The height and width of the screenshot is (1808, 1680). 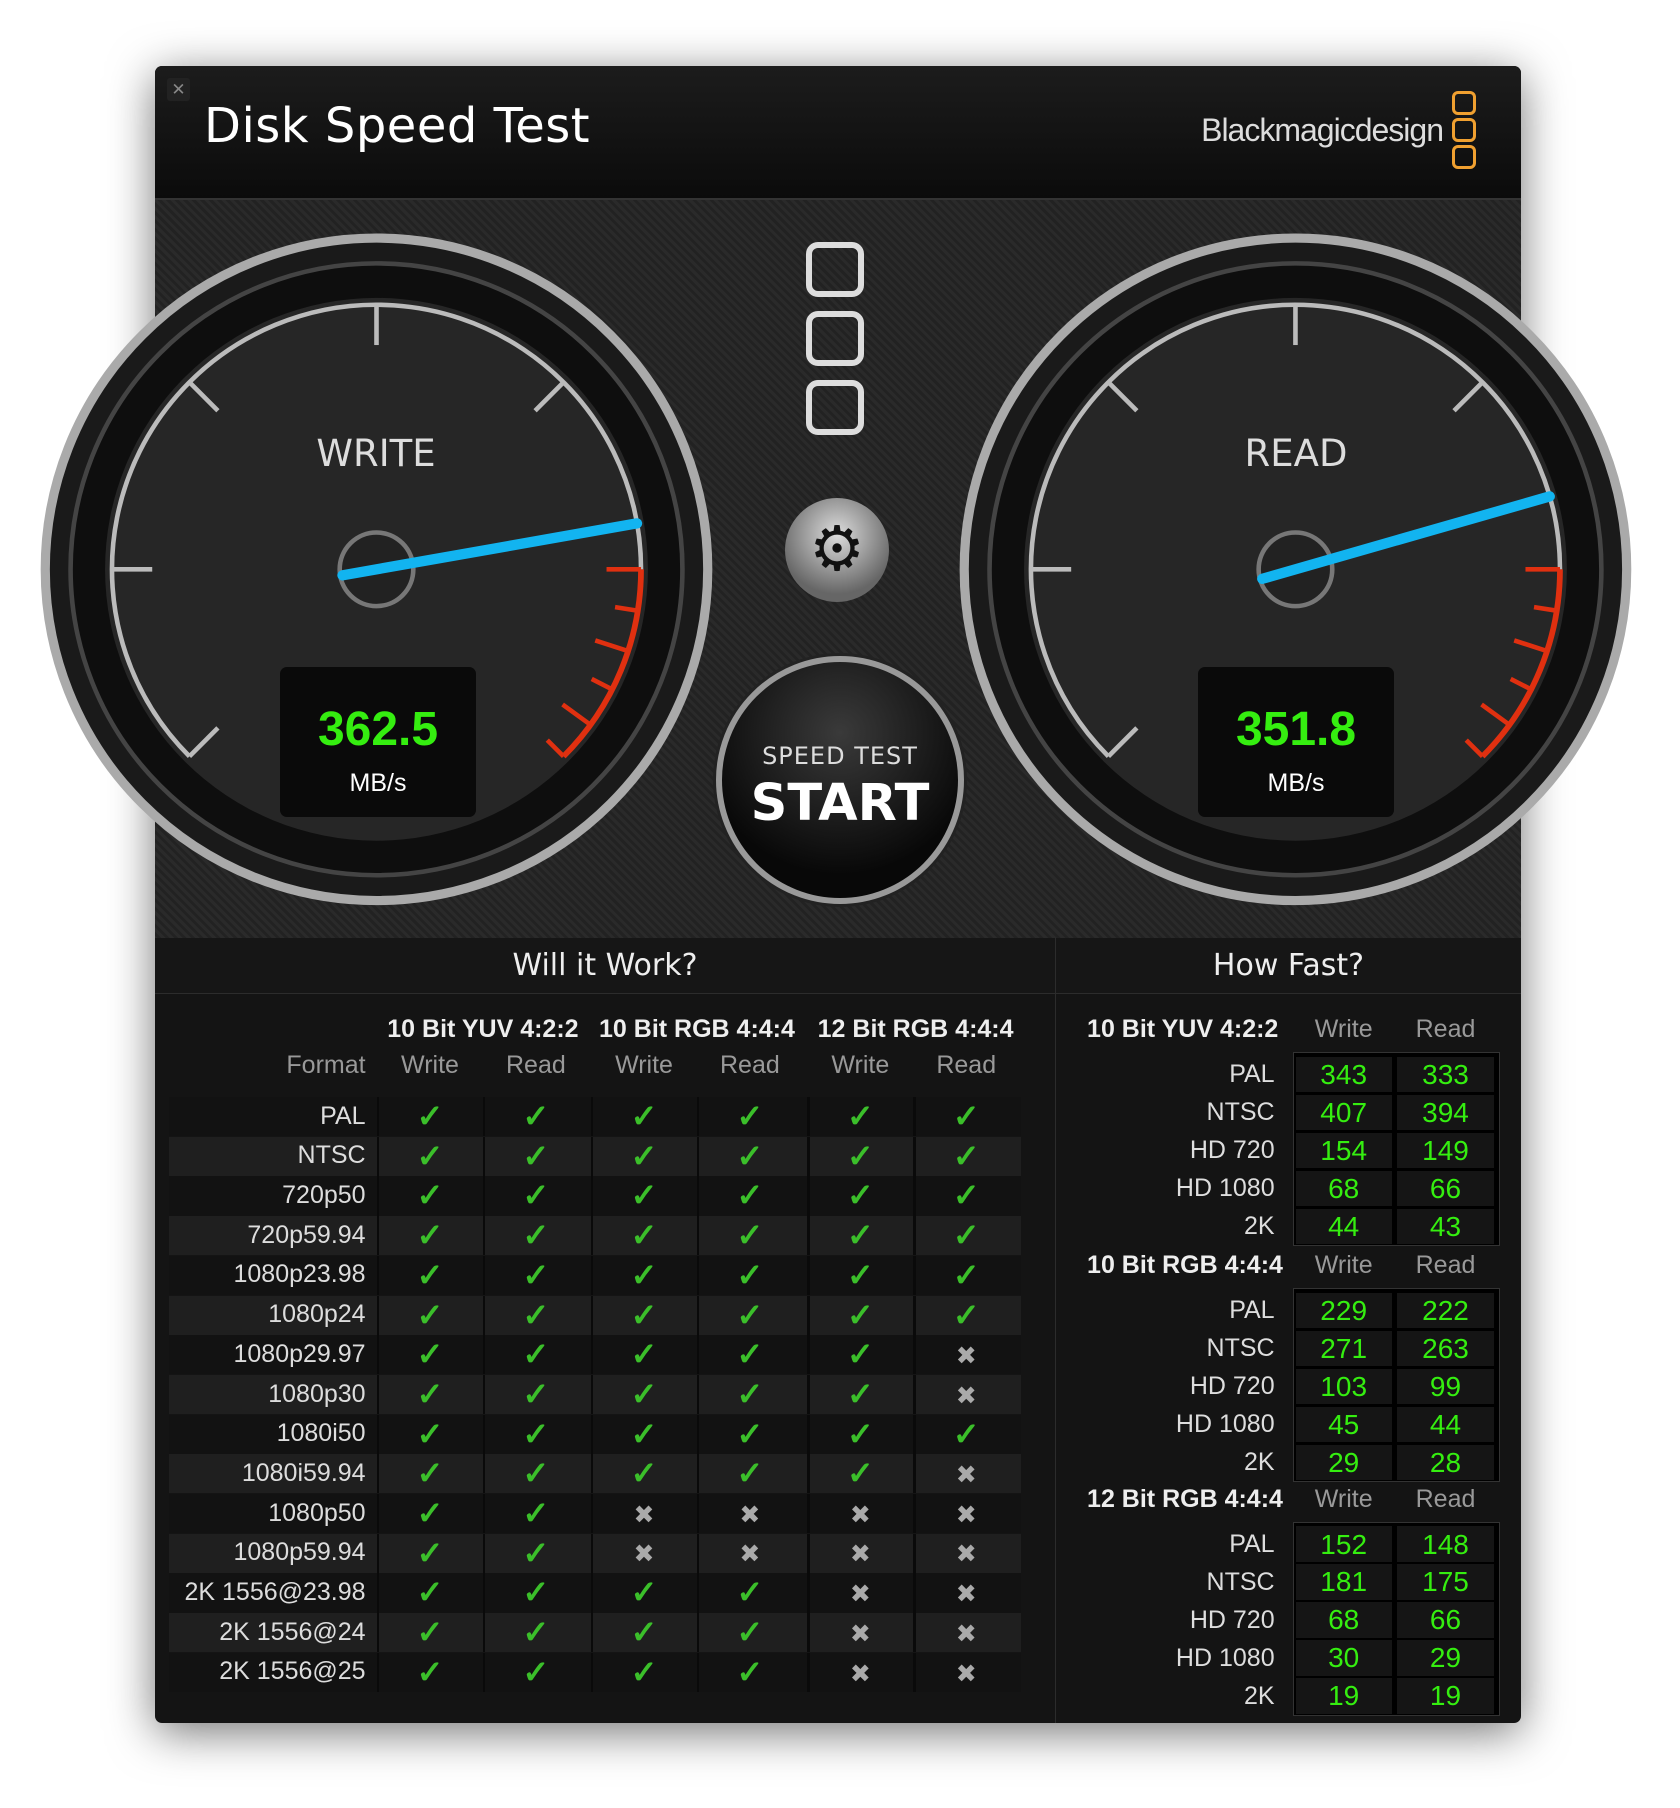 What do you see at coordinates (837, 550) in the screenshot?
I see `gear-icon: ⚙` at bounding box center [837, 550].